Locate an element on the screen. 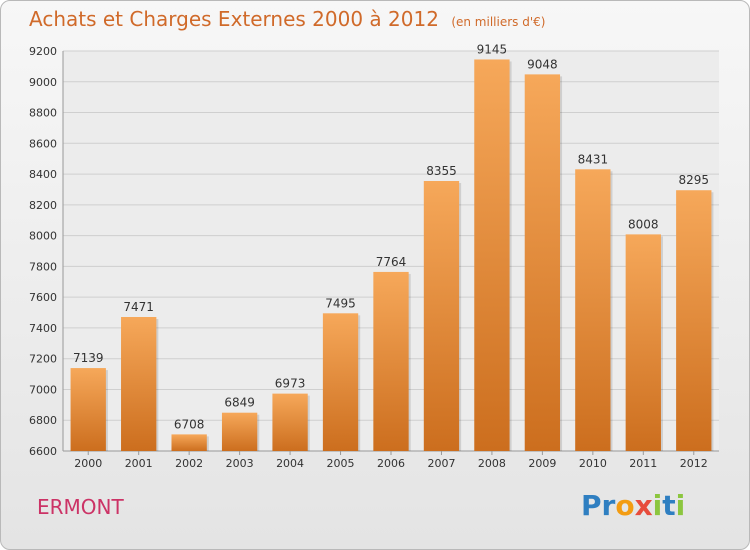 The width and height of the screenshot is (750, 550). x-tick-label: 2002 is located at coordinates (189, 463).